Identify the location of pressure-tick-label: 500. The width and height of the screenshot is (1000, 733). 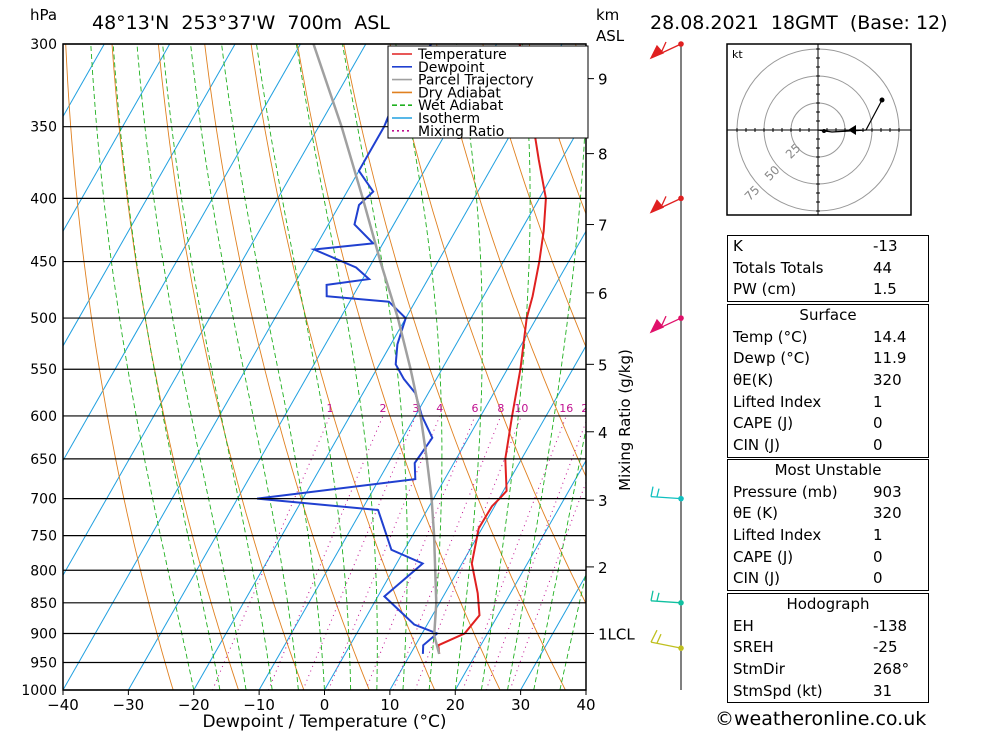
(43, 319).